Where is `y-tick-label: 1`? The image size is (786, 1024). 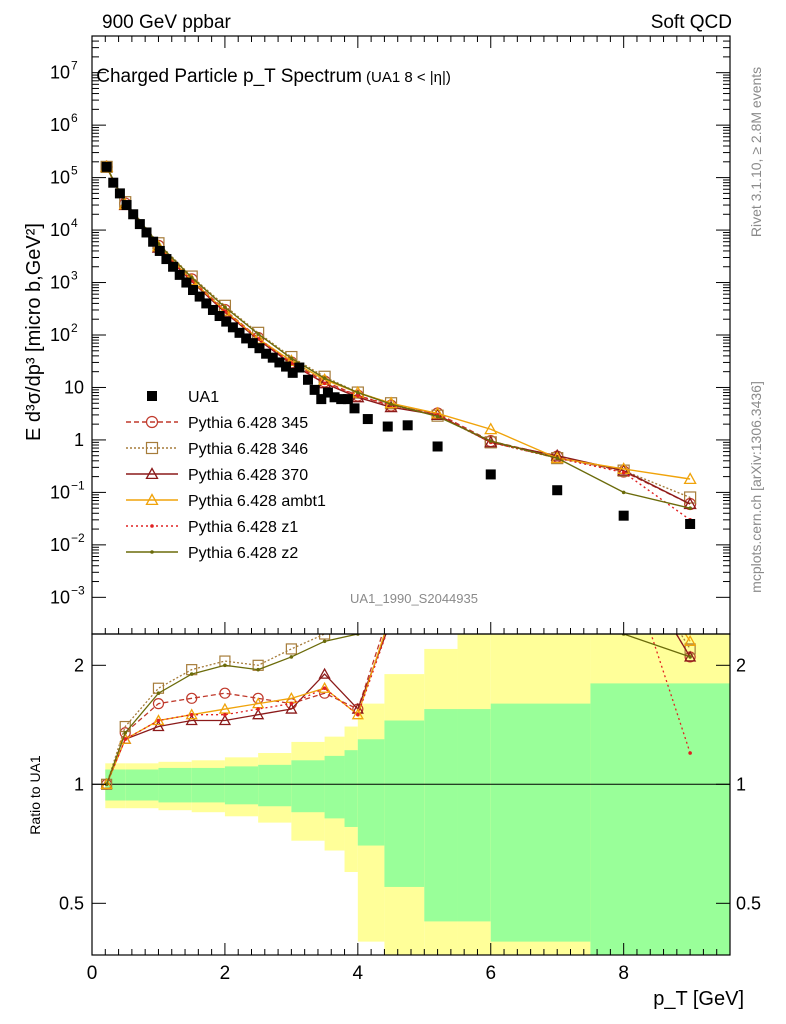 y-tick-label: 1 is located at coordinates (79, 440).